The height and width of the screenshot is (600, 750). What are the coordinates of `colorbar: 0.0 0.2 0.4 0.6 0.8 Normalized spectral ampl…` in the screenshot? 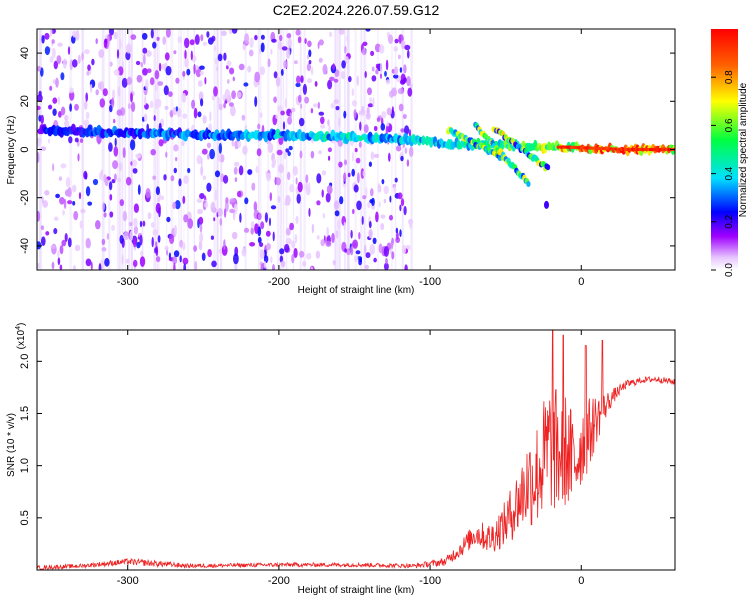 It's located at (730, 153).